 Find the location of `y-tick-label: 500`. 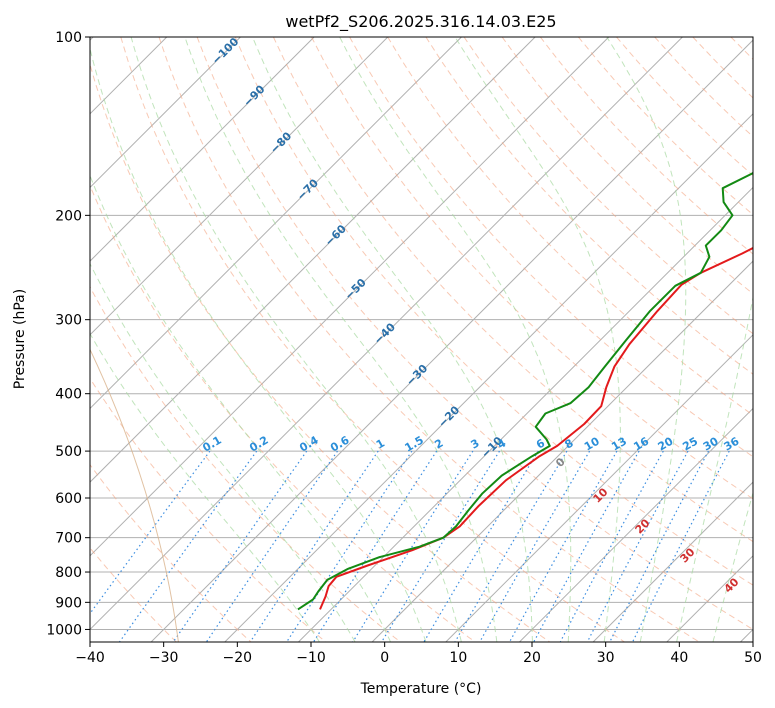

y-tick-label: 500 is located at coordinates (68, 452).